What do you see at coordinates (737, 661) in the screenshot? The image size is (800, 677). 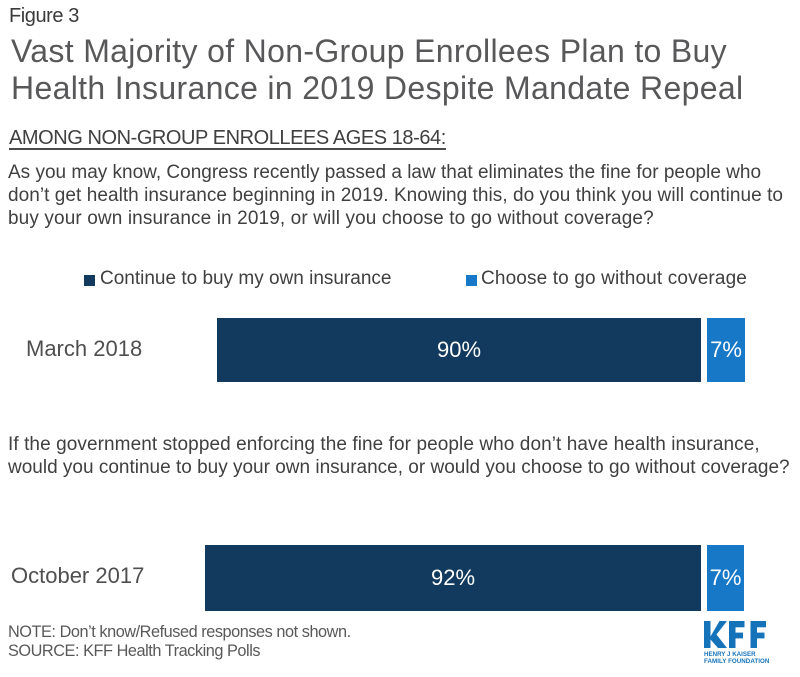 I see `svg-text: FAMILY FOUNDATION` at bounding box center [737, 661].